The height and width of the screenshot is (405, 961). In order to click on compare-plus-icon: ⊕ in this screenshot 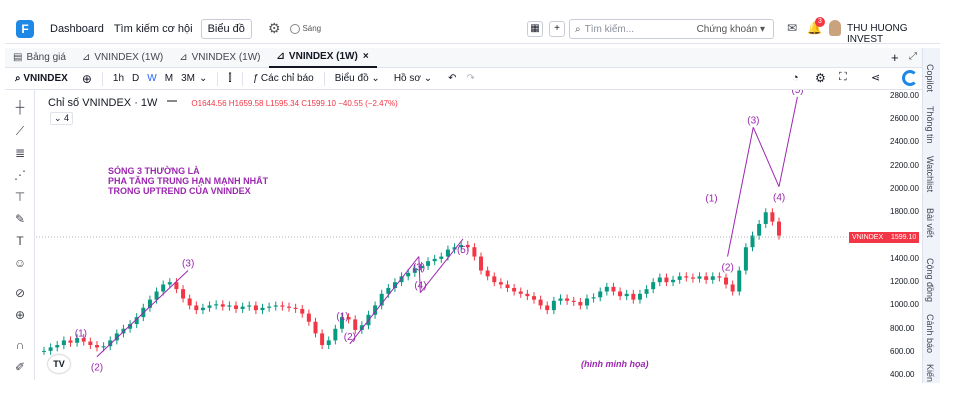, I will do `click(86, 78)`.